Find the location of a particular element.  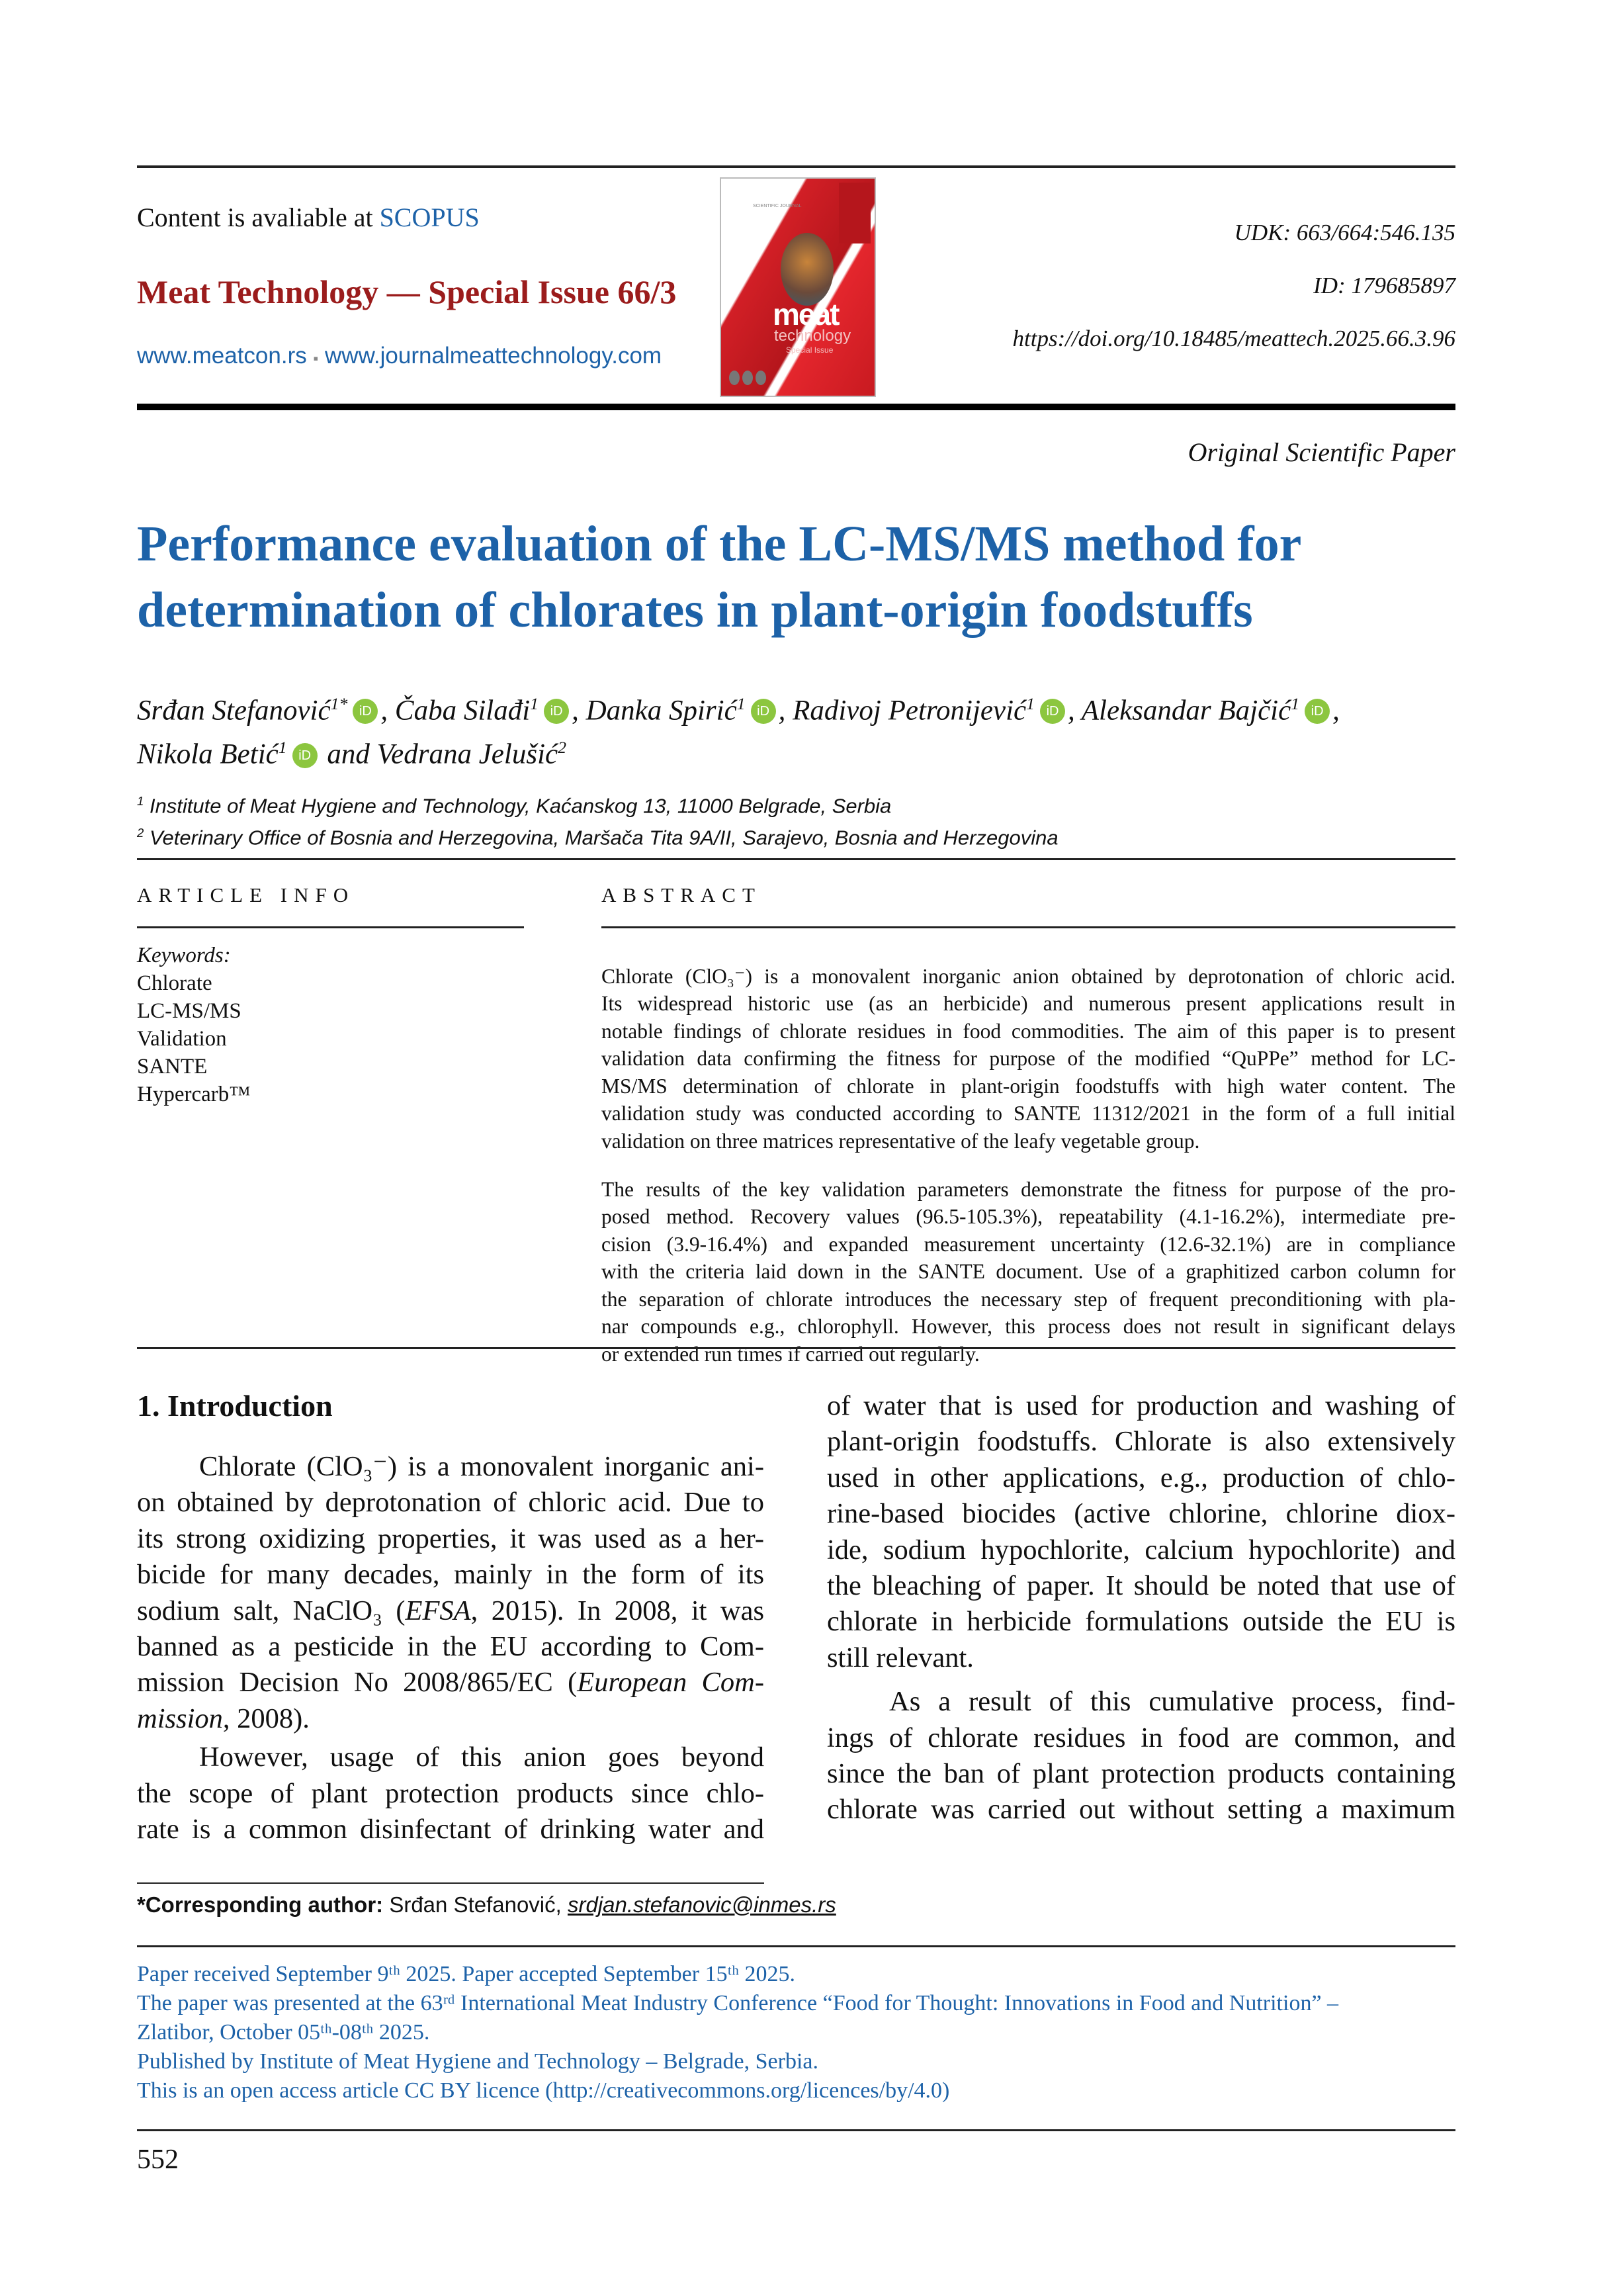

meatcon-link: www.meatcon.rs is located at coordinates (222, 356).